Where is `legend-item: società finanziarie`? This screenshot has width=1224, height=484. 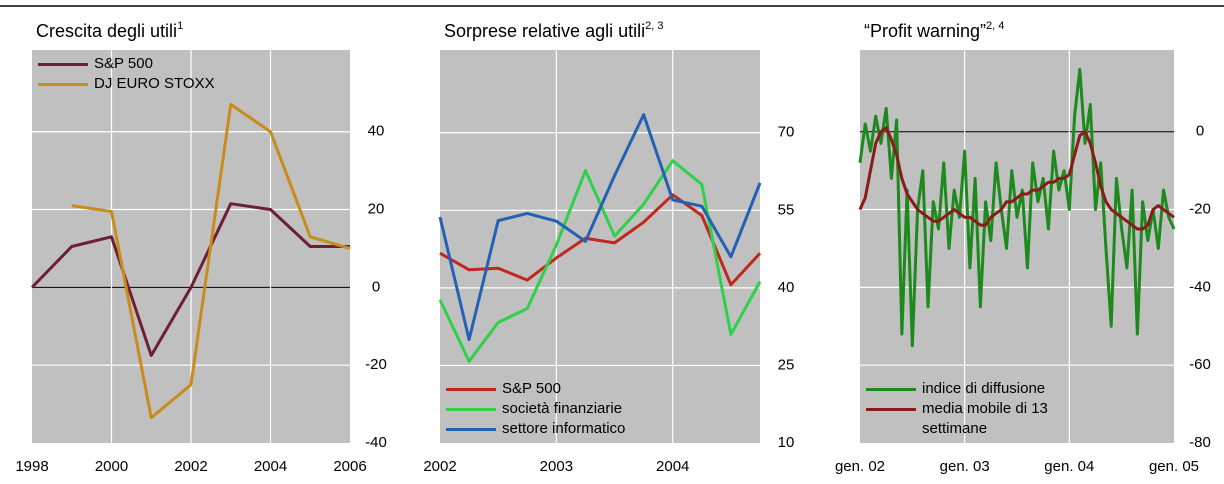 legend-item: società finanziarie is located at coordinates (571, 409).